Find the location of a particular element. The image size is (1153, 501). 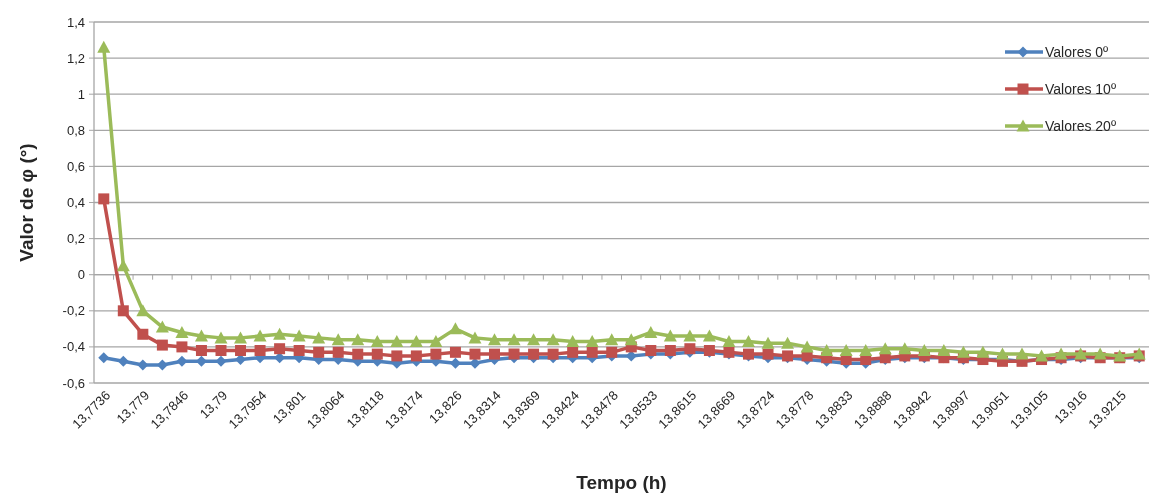

y-tick-label: -0,4 is located at coordinates (73, 347).